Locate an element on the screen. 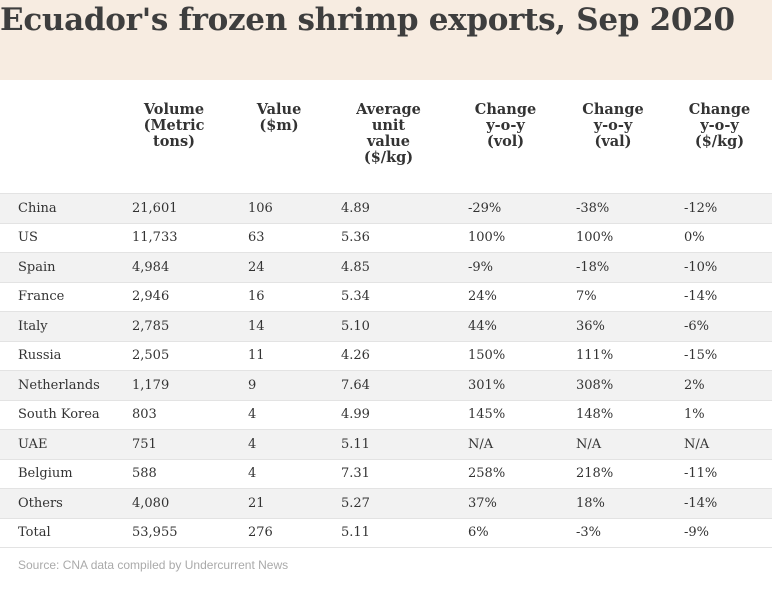 The image size is (772, 590). value-cell: 106 is located at coordinates (279, 208).